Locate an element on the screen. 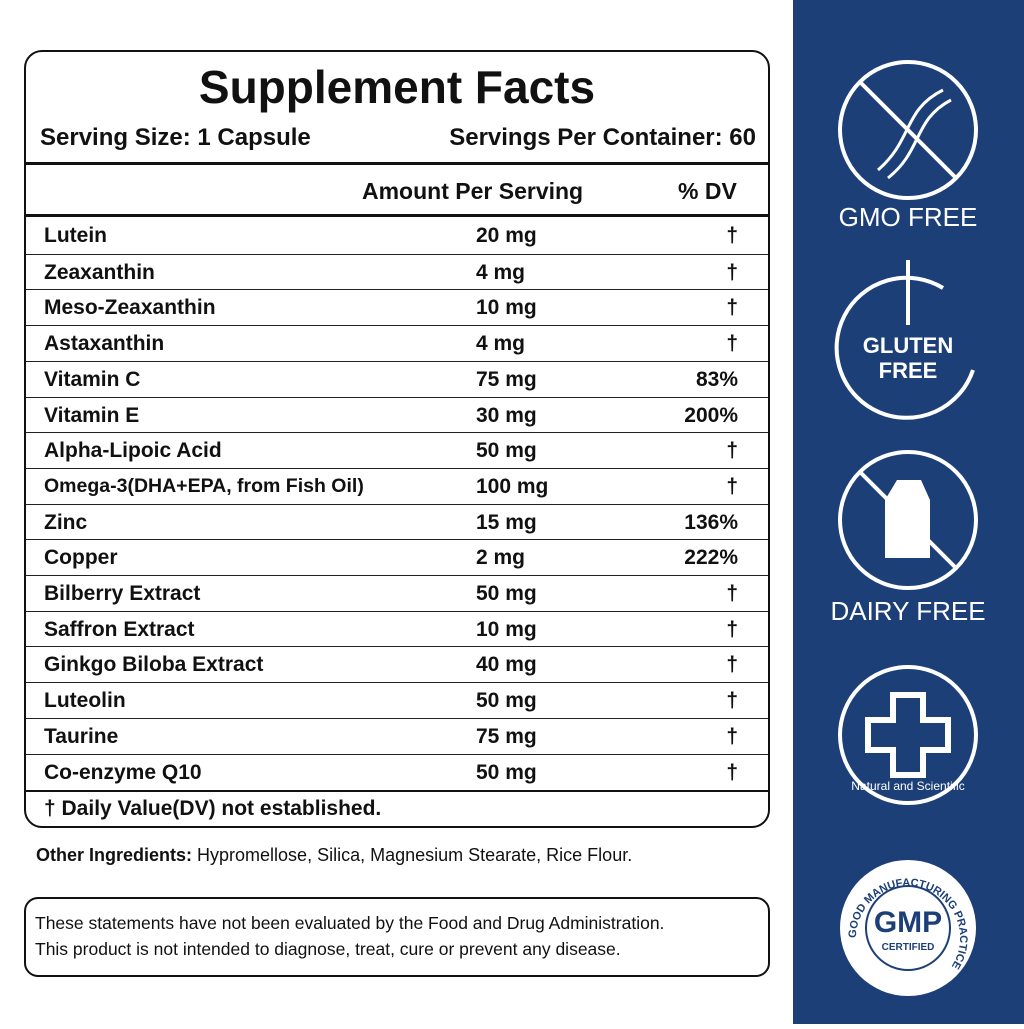 The image size is (1024, 1029). amount: 100 mg is located at coordinates (512, 486).